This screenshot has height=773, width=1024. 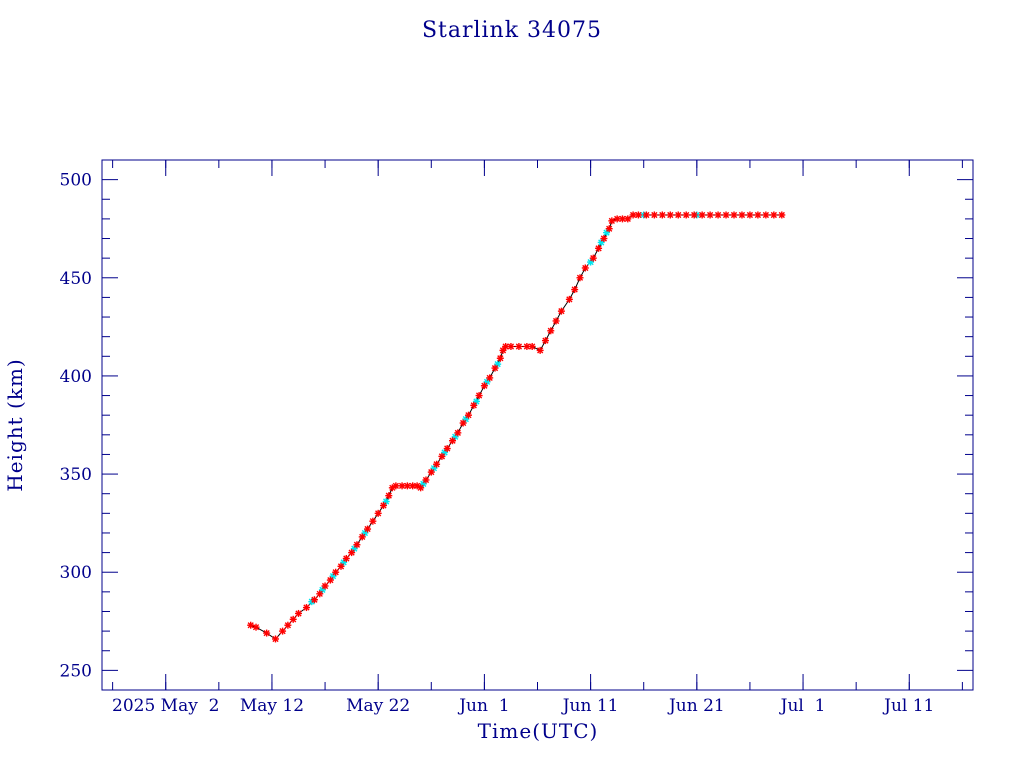 I want to click on y-tick-label: 400, so click(x=76, y=377).